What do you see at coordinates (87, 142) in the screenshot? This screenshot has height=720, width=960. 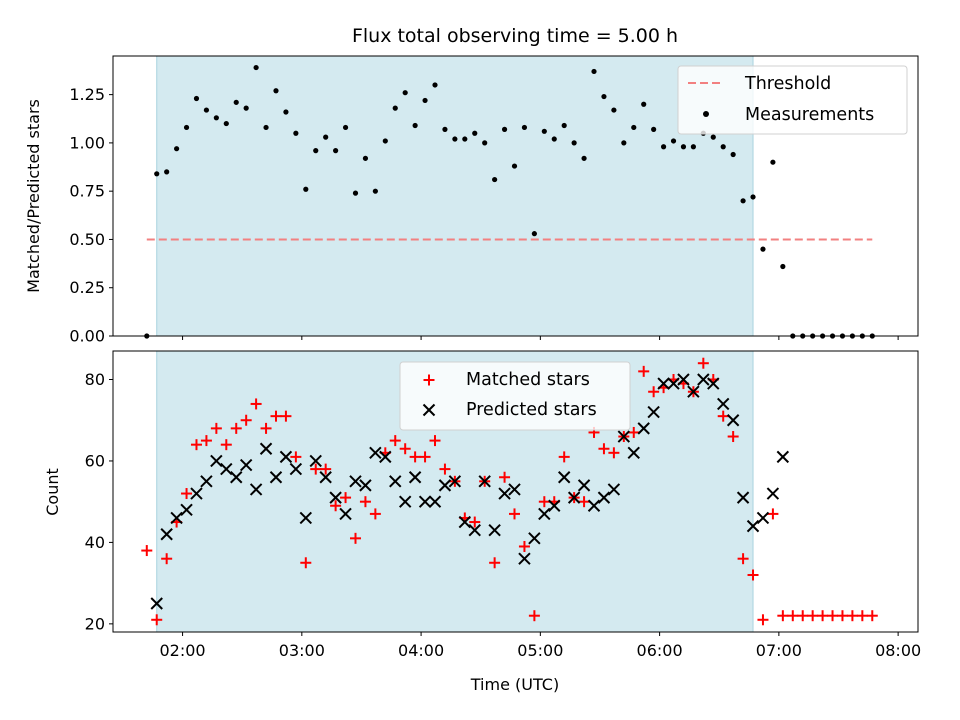 I see `top-y-tick-label: 1.00` at bounding box center [87, 142].